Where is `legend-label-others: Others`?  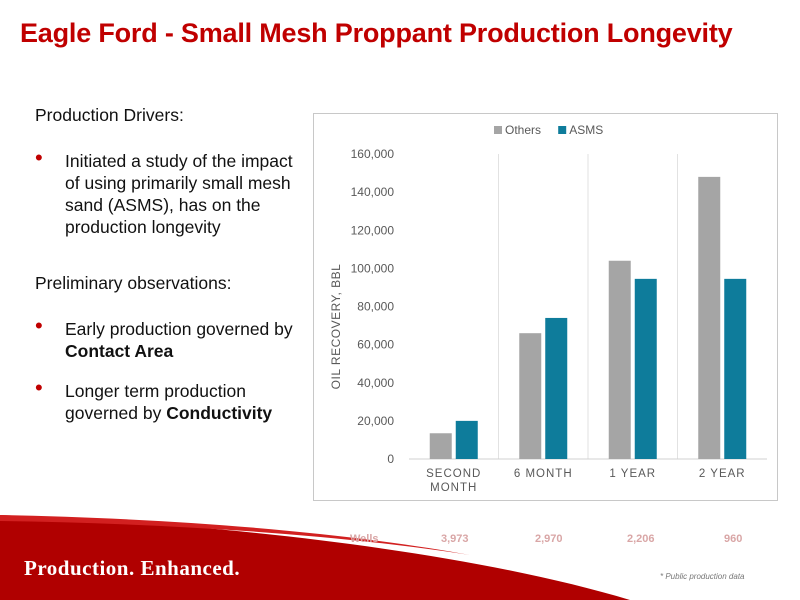 legend-label-others: Others is located at coordinates (523, 130).